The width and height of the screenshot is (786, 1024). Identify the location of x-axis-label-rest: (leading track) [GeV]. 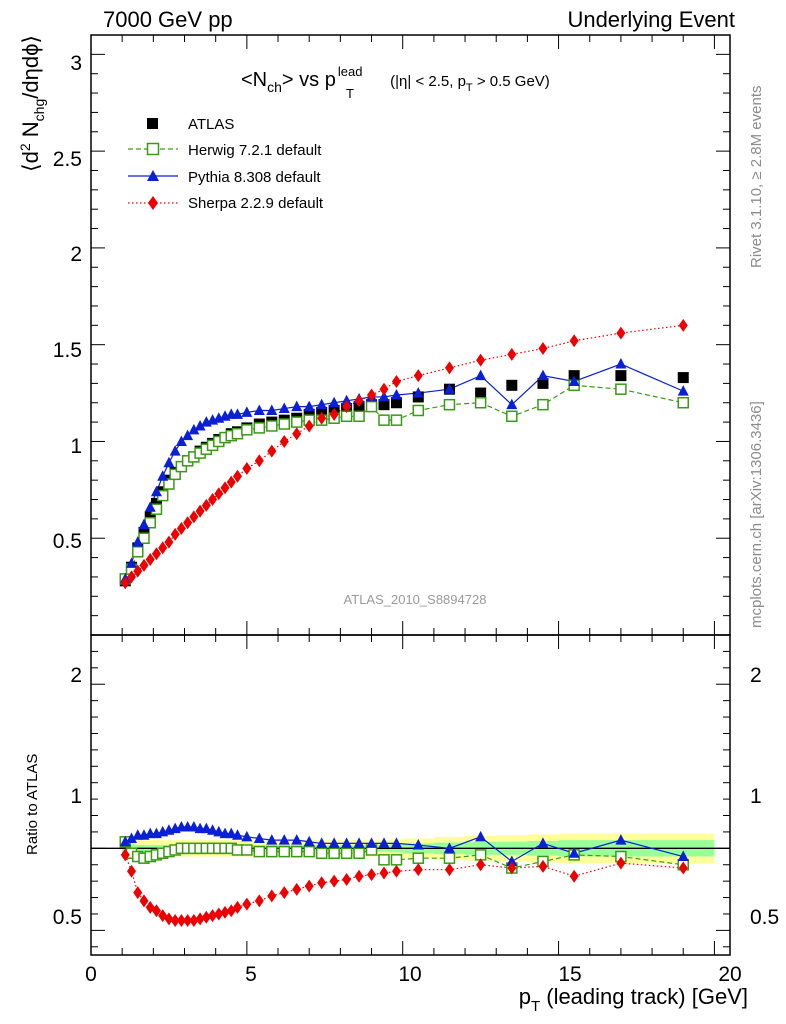
(644, 996).